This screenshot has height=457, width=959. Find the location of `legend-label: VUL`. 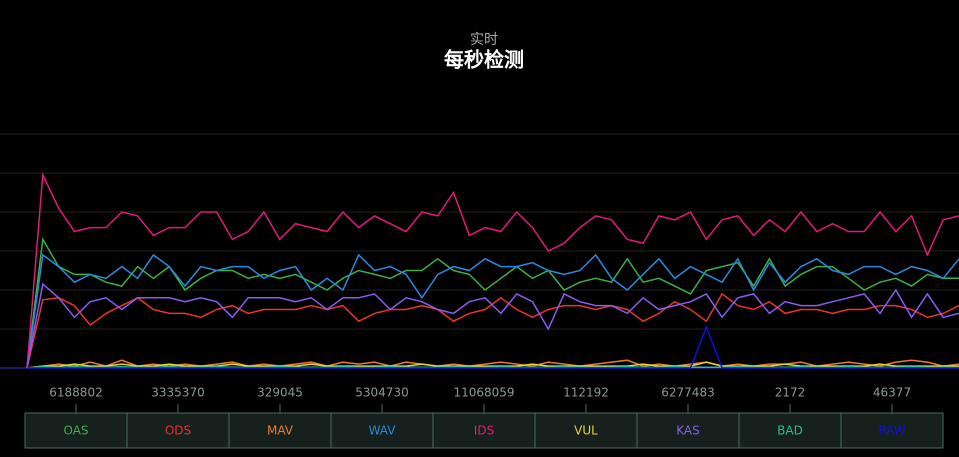

legend-label: VUL is located at coordinates (586, 431).